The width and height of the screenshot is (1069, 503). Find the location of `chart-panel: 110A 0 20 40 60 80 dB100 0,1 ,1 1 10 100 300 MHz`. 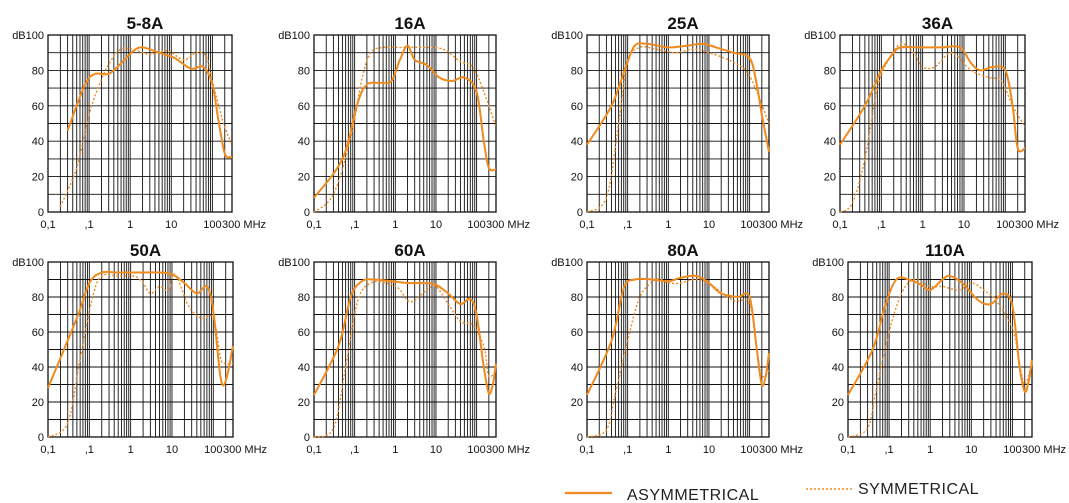

chart-panel: 110A 0 20 40 60 80 dB100 0,1 ,1 1 10 100 300 MHz is located at coordinates (939, 348).